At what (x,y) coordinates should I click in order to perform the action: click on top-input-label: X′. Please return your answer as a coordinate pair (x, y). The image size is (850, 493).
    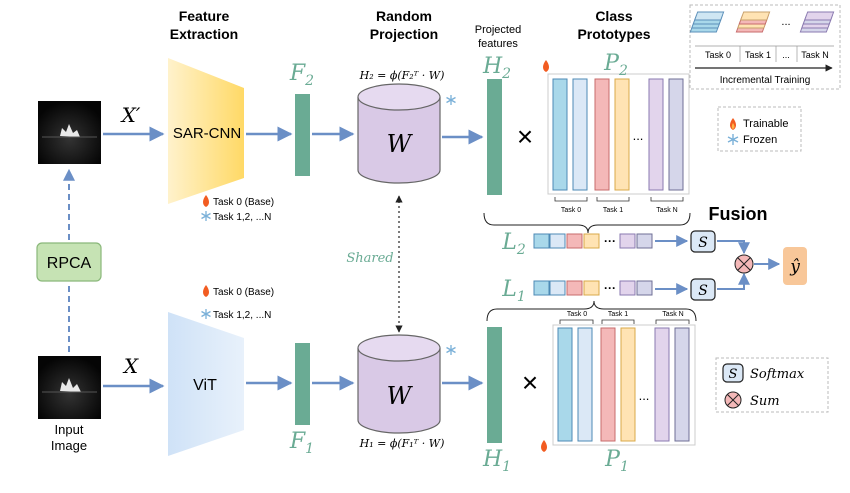
    Looking at the image, I should click on (130, 115).